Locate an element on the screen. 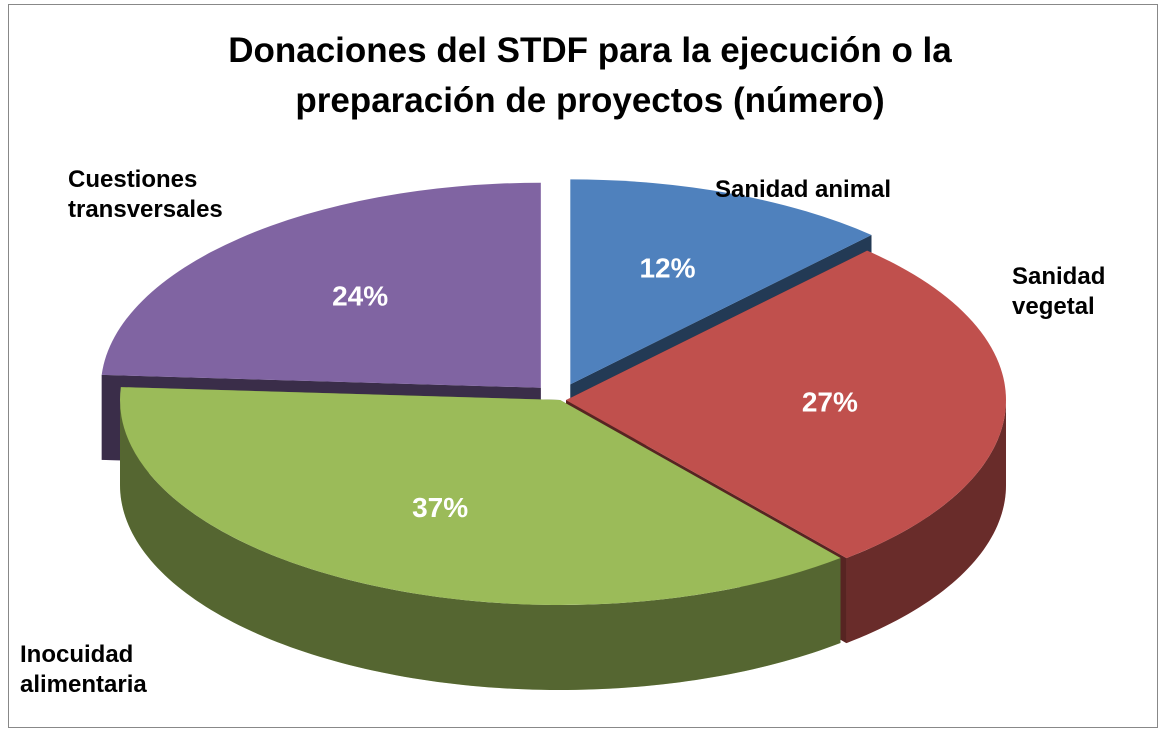 This screenshot has height=735, width=1165. value-label: 37% is located at coordinates (440, 507).